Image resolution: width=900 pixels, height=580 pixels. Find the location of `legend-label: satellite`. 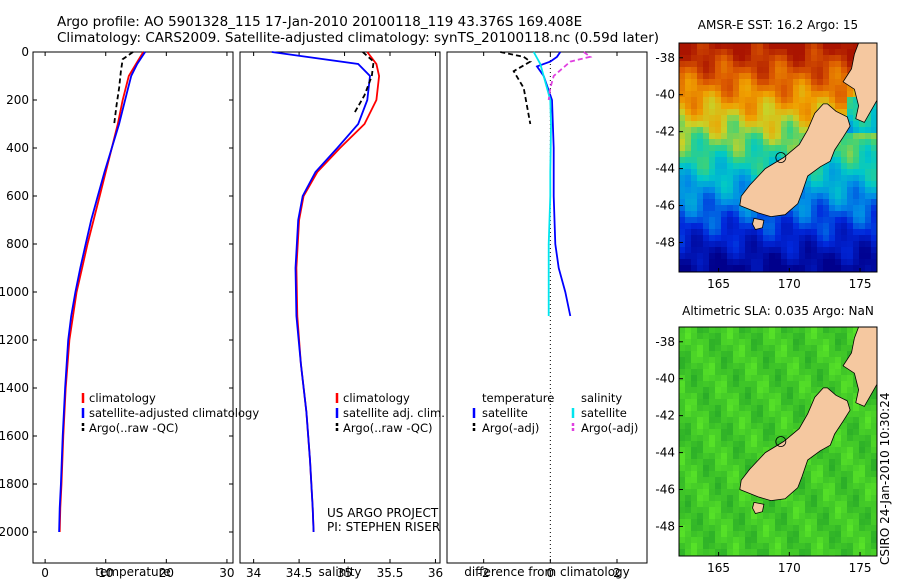

legend-label: satellite is located at coordinates (604, 413).